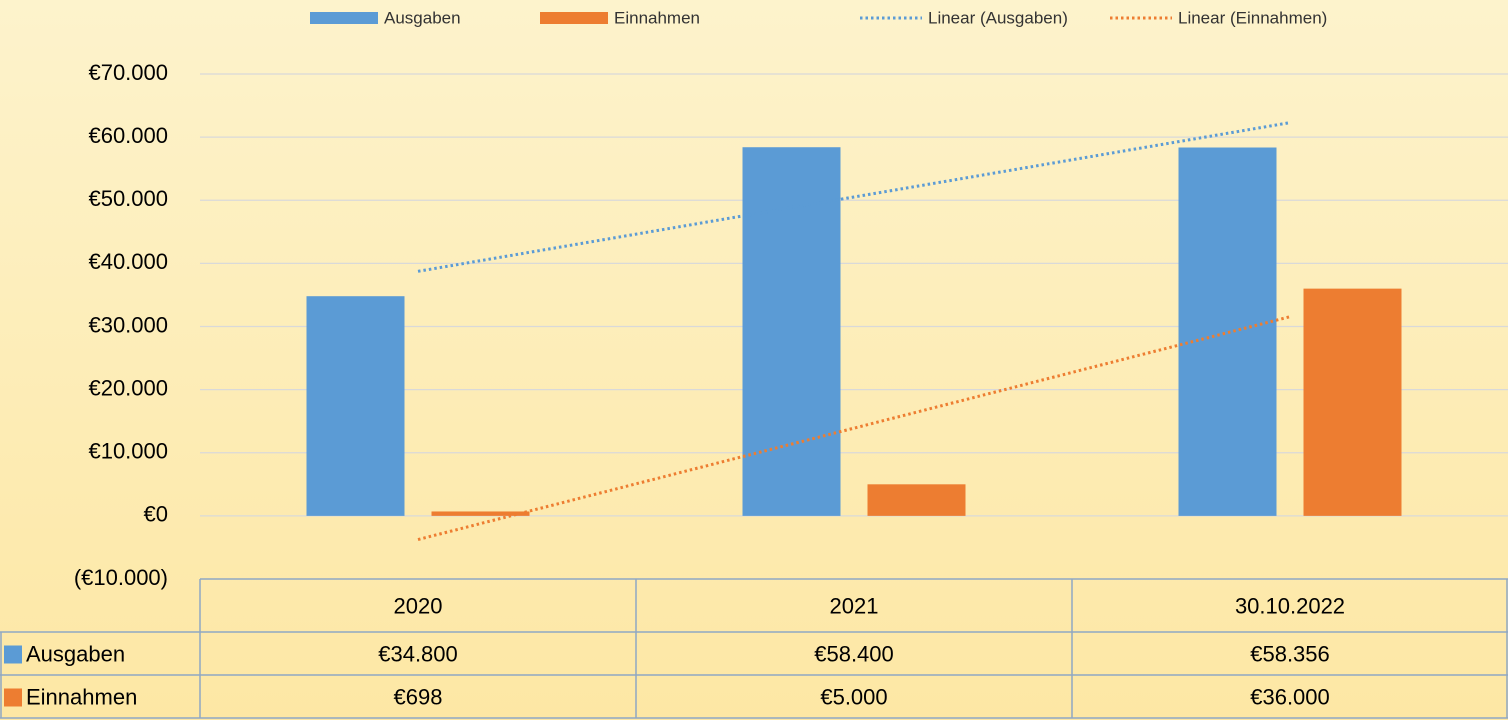 The image size is (1508, 720). What do you see at coordinates (128, 135) in the screenshot?
I see `y-tick-label: €60.000` at bounding box center [128, 135].